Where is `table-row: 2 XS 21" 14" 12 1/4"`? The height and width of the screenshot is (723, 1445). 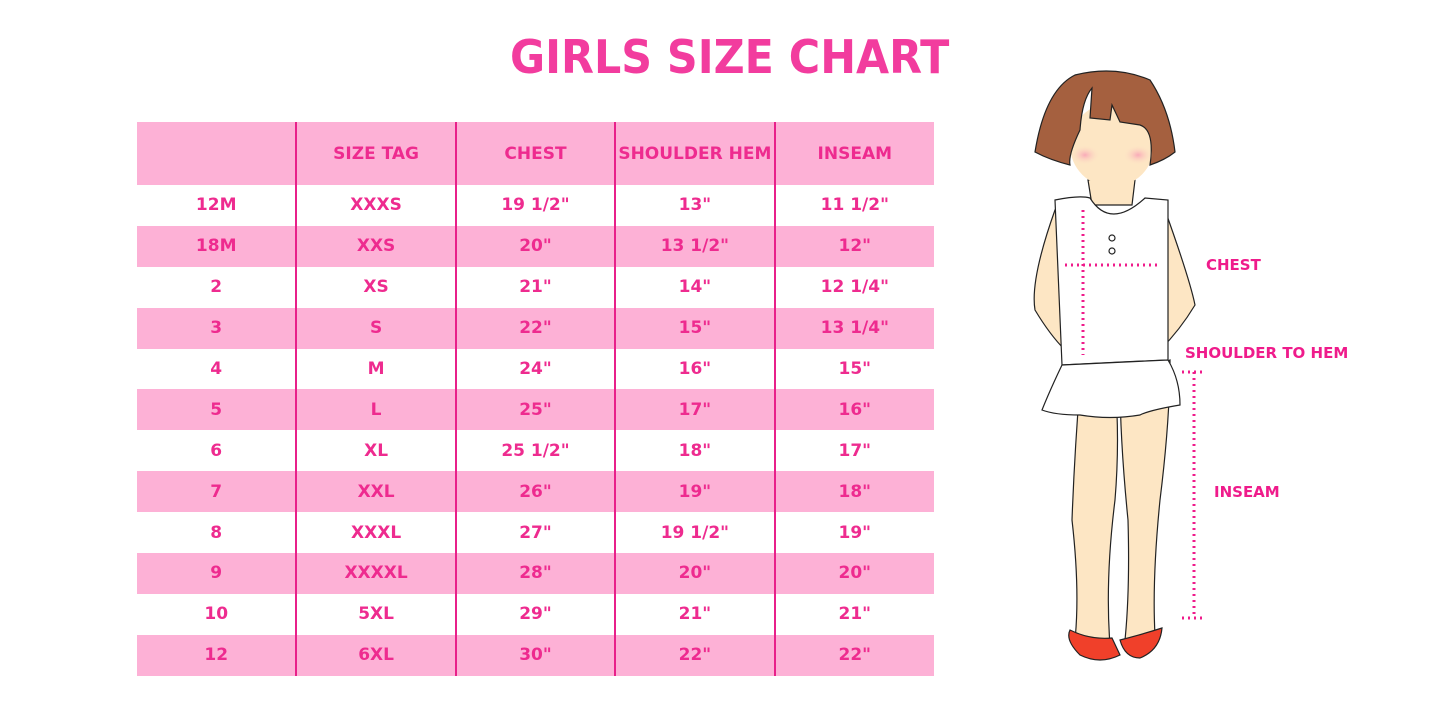
table-row: 2 XS 21" 14" 12 1/4" is located at coordinates (535, 287).